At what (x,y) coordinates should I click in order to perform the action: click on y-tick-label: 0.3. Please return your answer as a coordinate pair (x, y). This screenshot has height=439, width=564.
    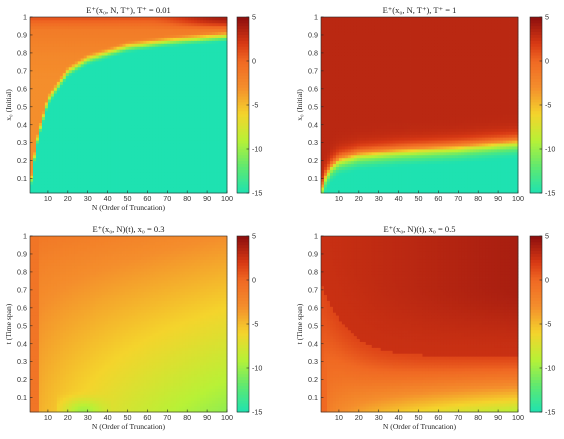
    Looking at the image, I should click on (22, 142).